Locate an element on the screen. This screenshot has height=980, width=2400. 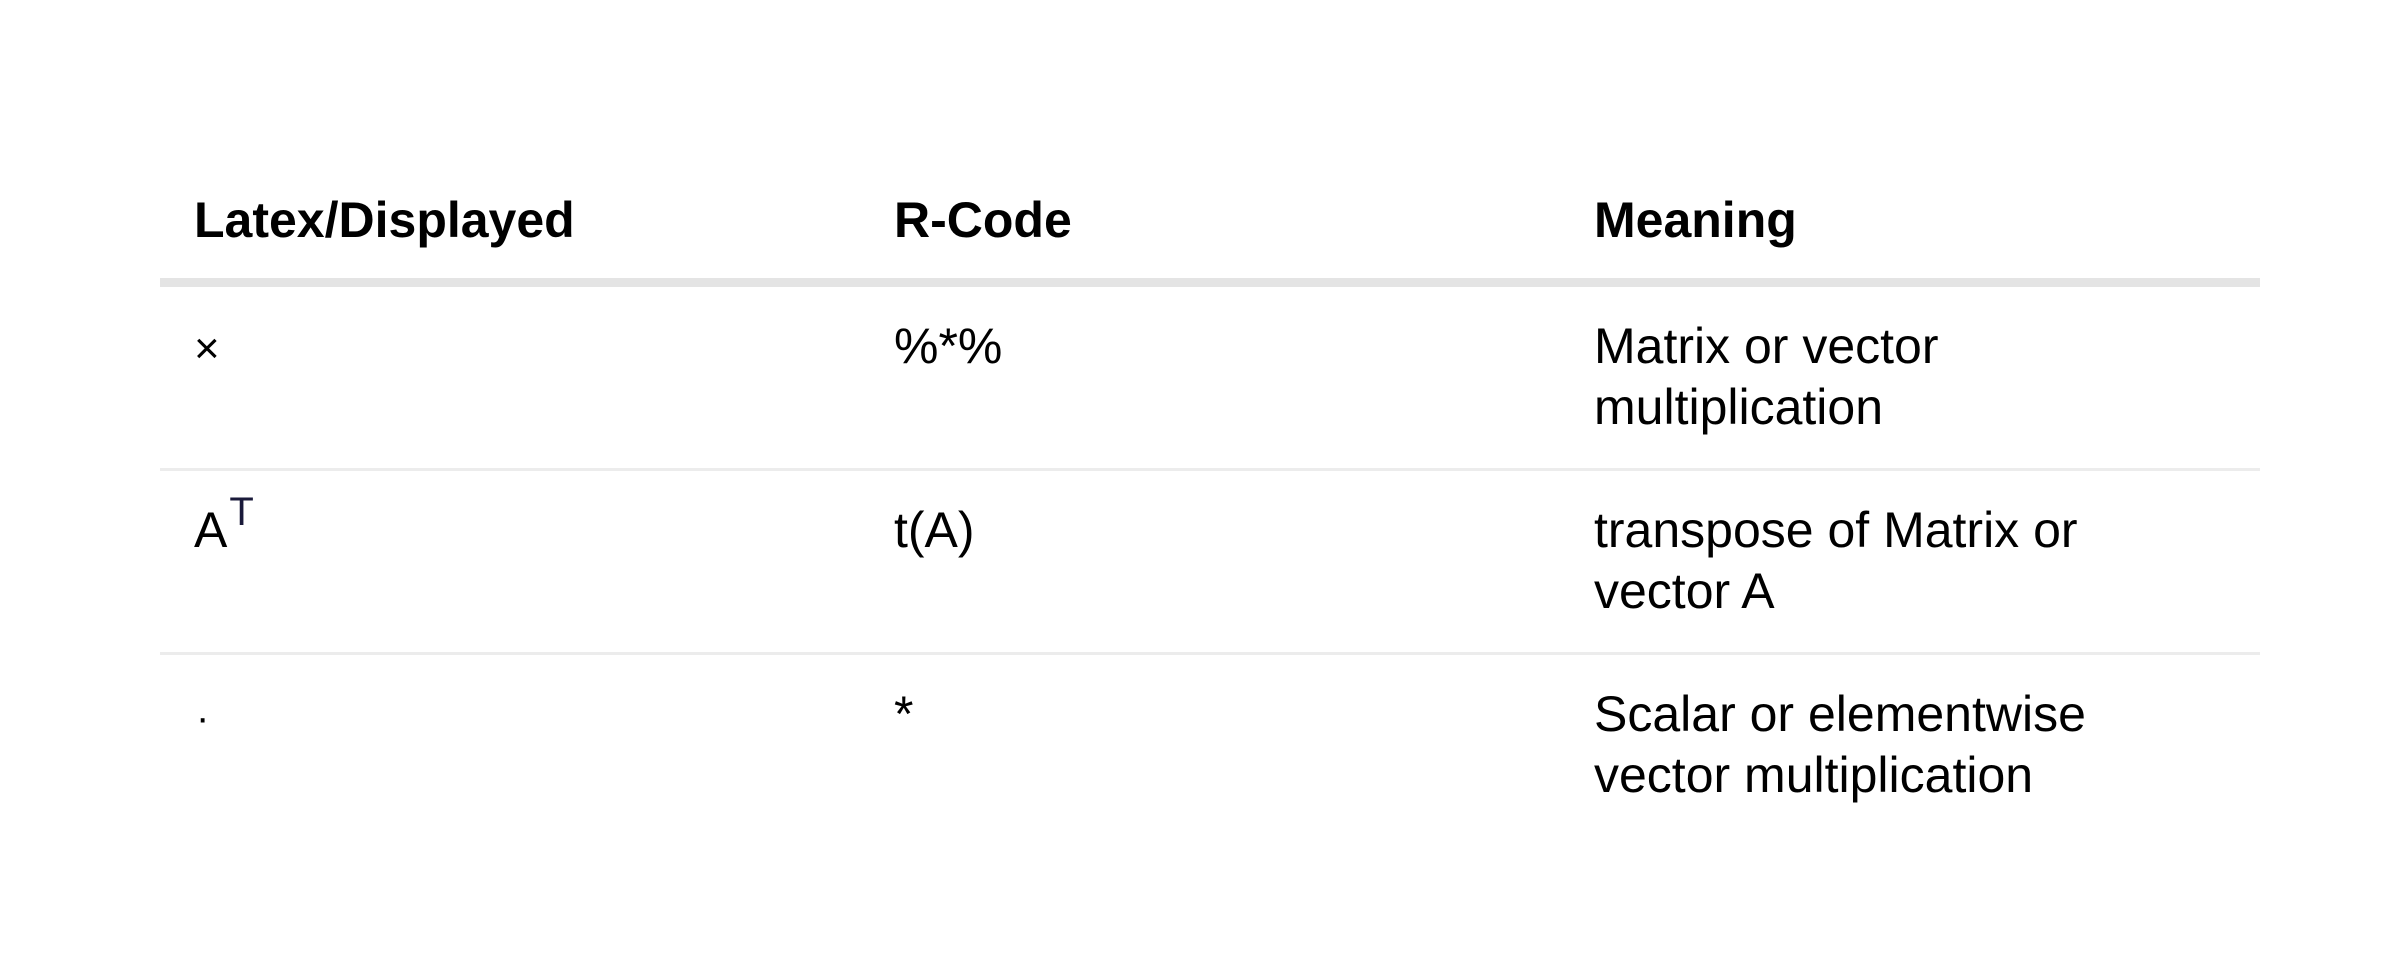
header-meaning: Meaning is located at coordinates (1910, 223).